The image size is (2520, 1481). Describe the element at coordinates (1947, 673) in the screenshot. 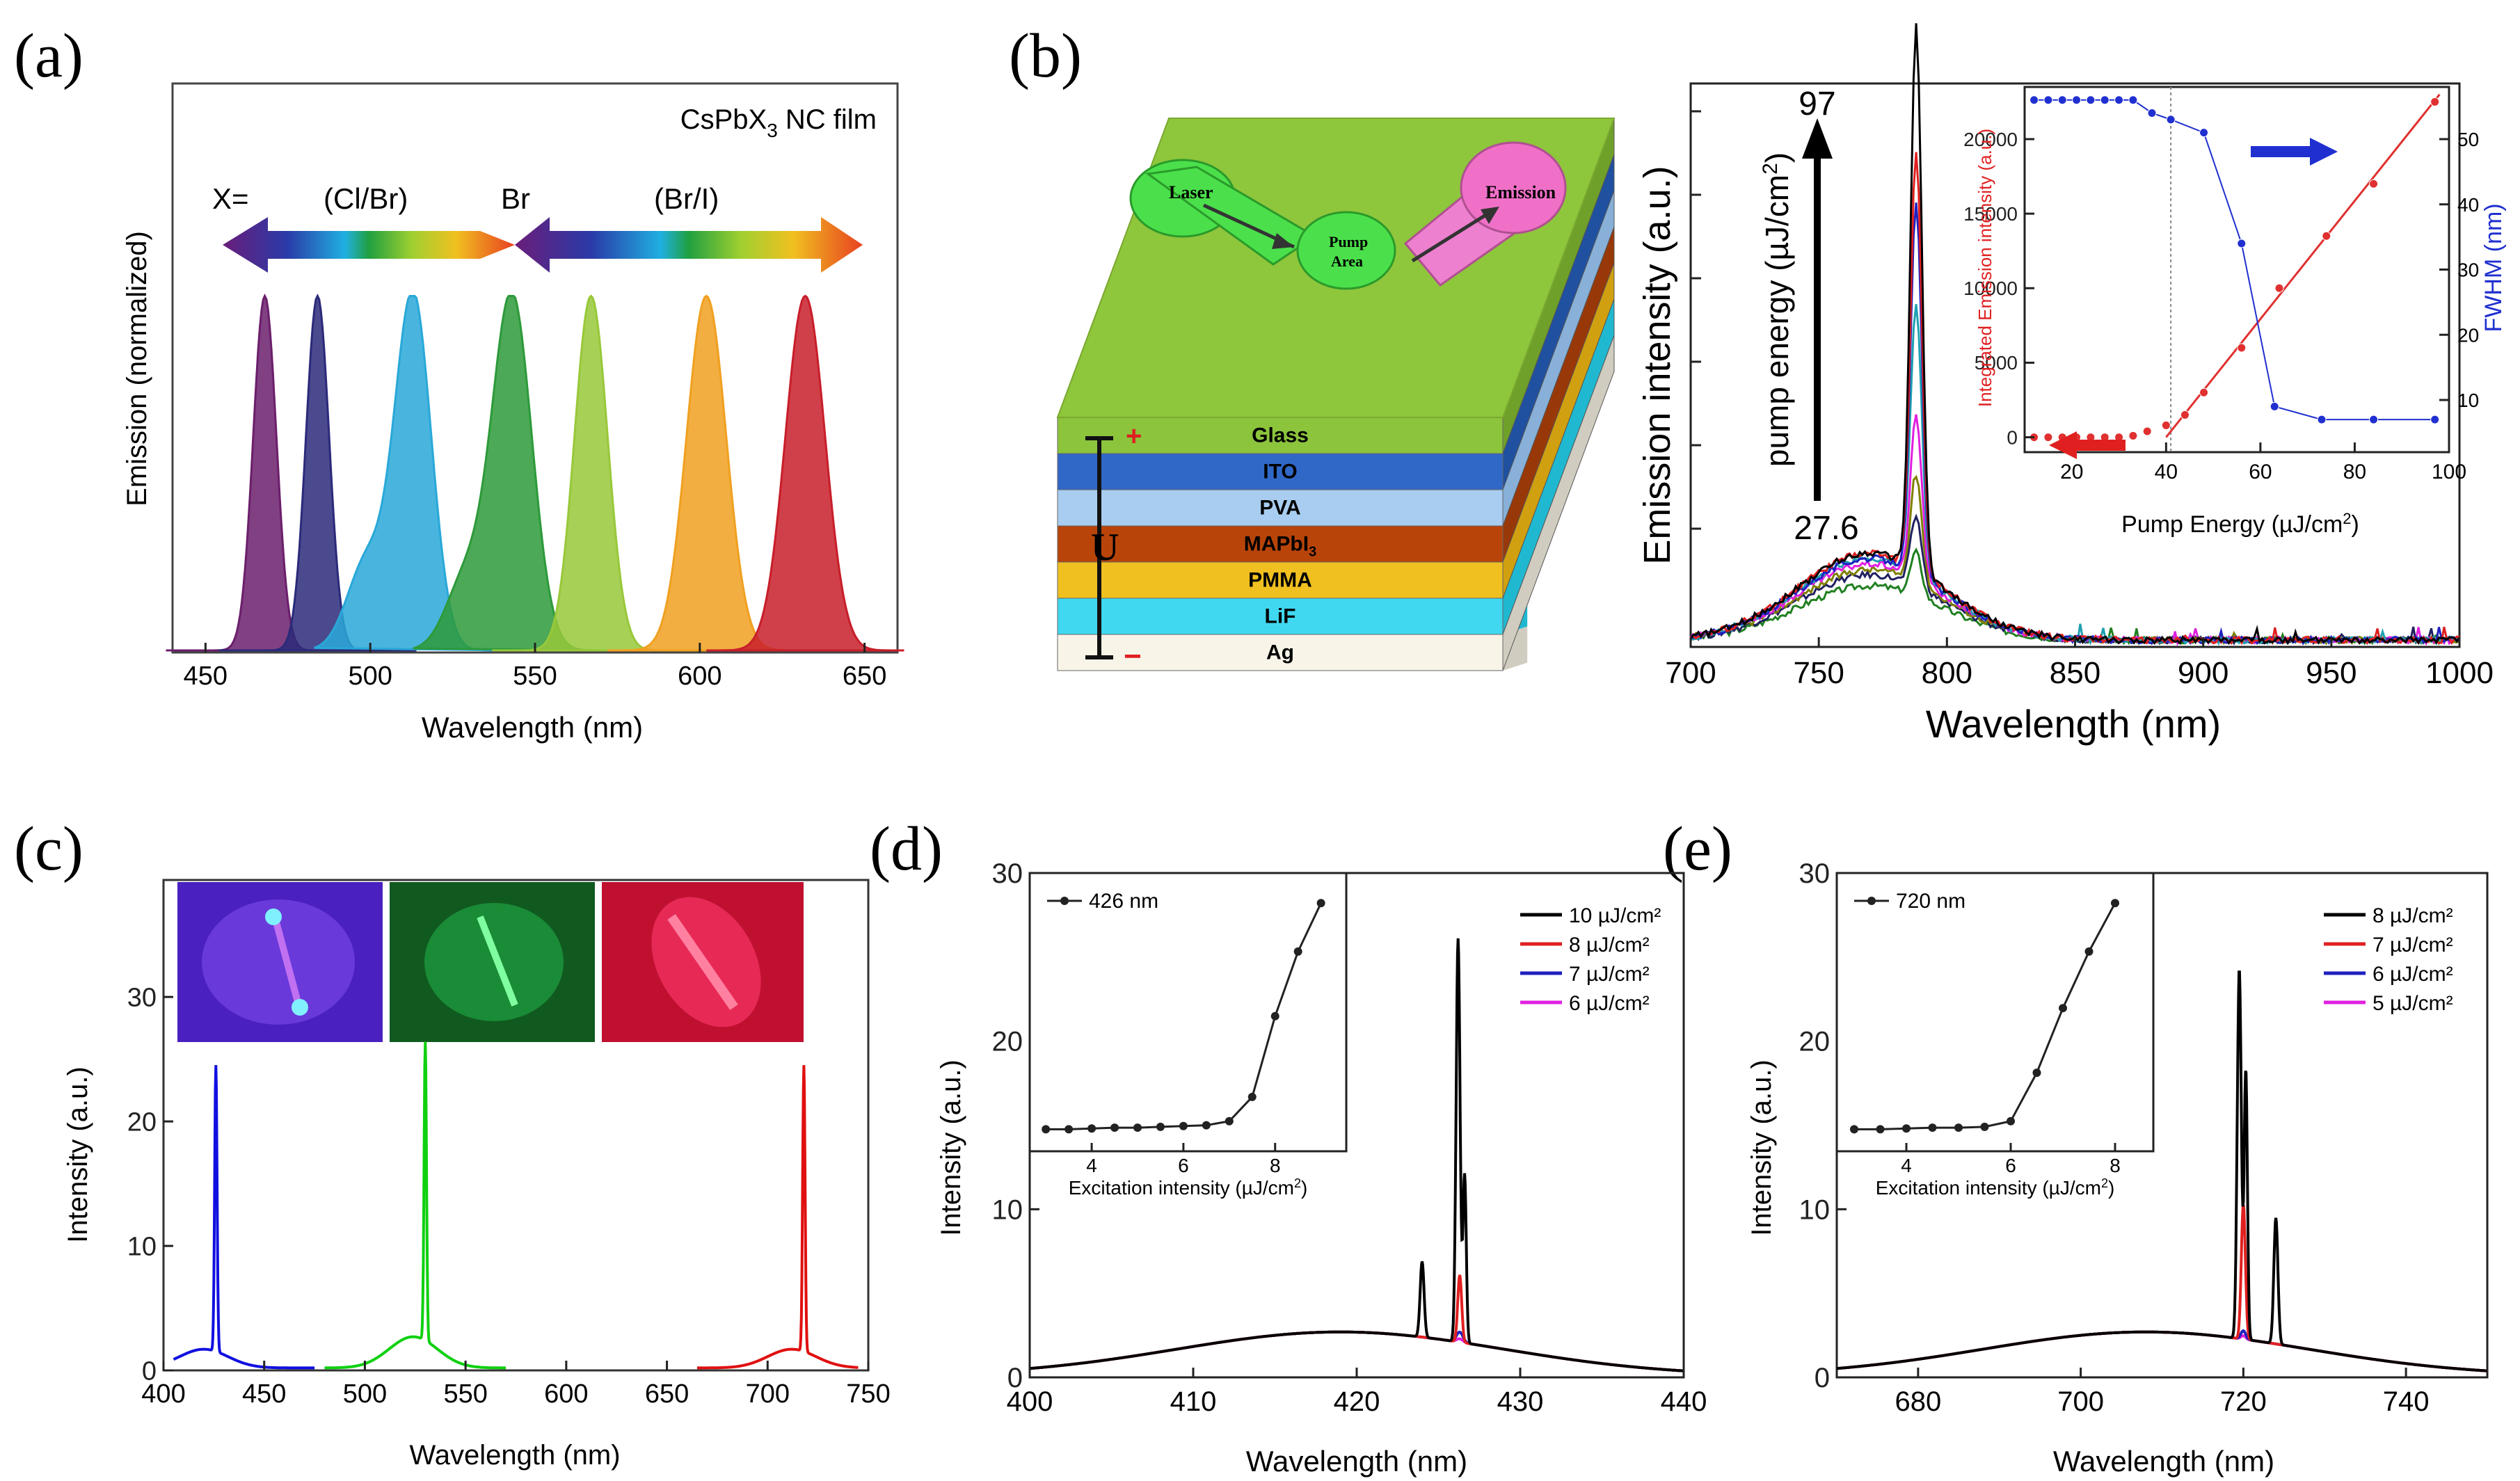

I see `panel-b-xtick-label: 800` at that location.